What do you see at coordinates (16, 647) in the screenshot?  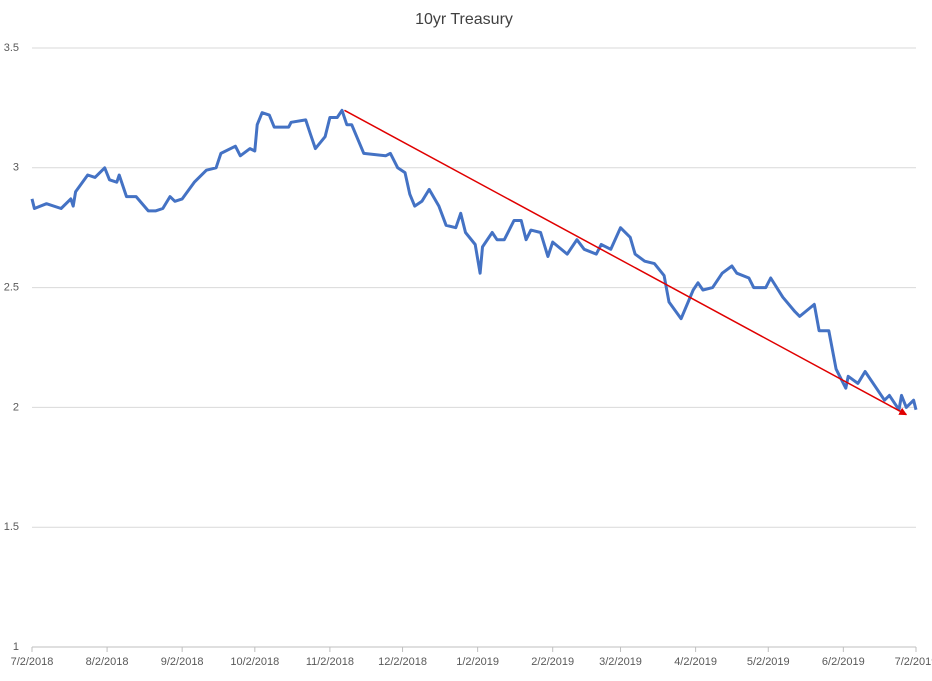 I see `y-tick-label: 1` at bounding box center [16, 647].